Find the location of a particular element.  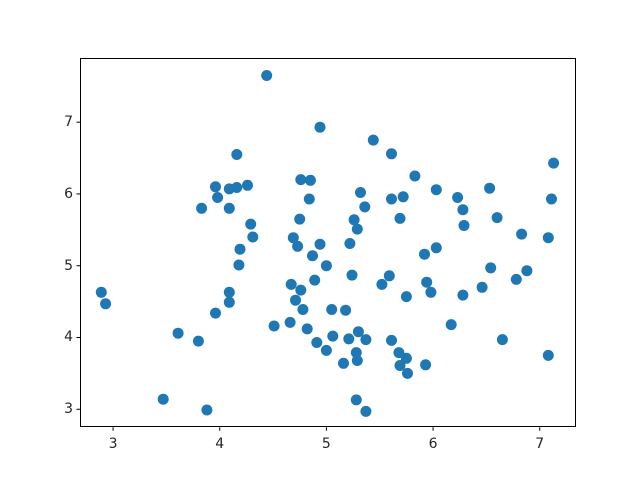

x-tick-label: 3 is located at coordinates (113, 444).